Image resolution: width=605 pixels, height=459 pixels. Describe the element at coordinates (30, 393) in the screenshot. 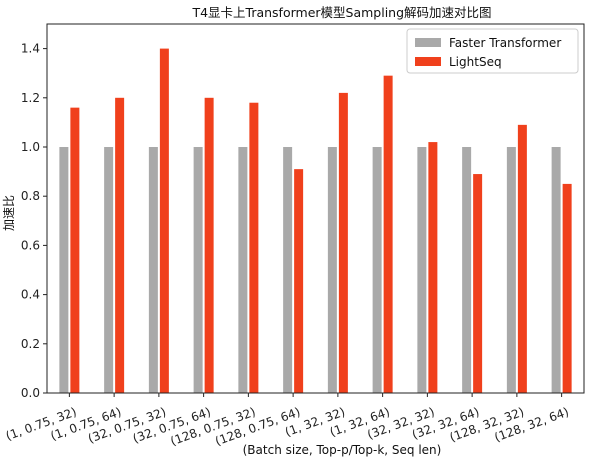

I see `y-tick-label: 0.0` at that location.